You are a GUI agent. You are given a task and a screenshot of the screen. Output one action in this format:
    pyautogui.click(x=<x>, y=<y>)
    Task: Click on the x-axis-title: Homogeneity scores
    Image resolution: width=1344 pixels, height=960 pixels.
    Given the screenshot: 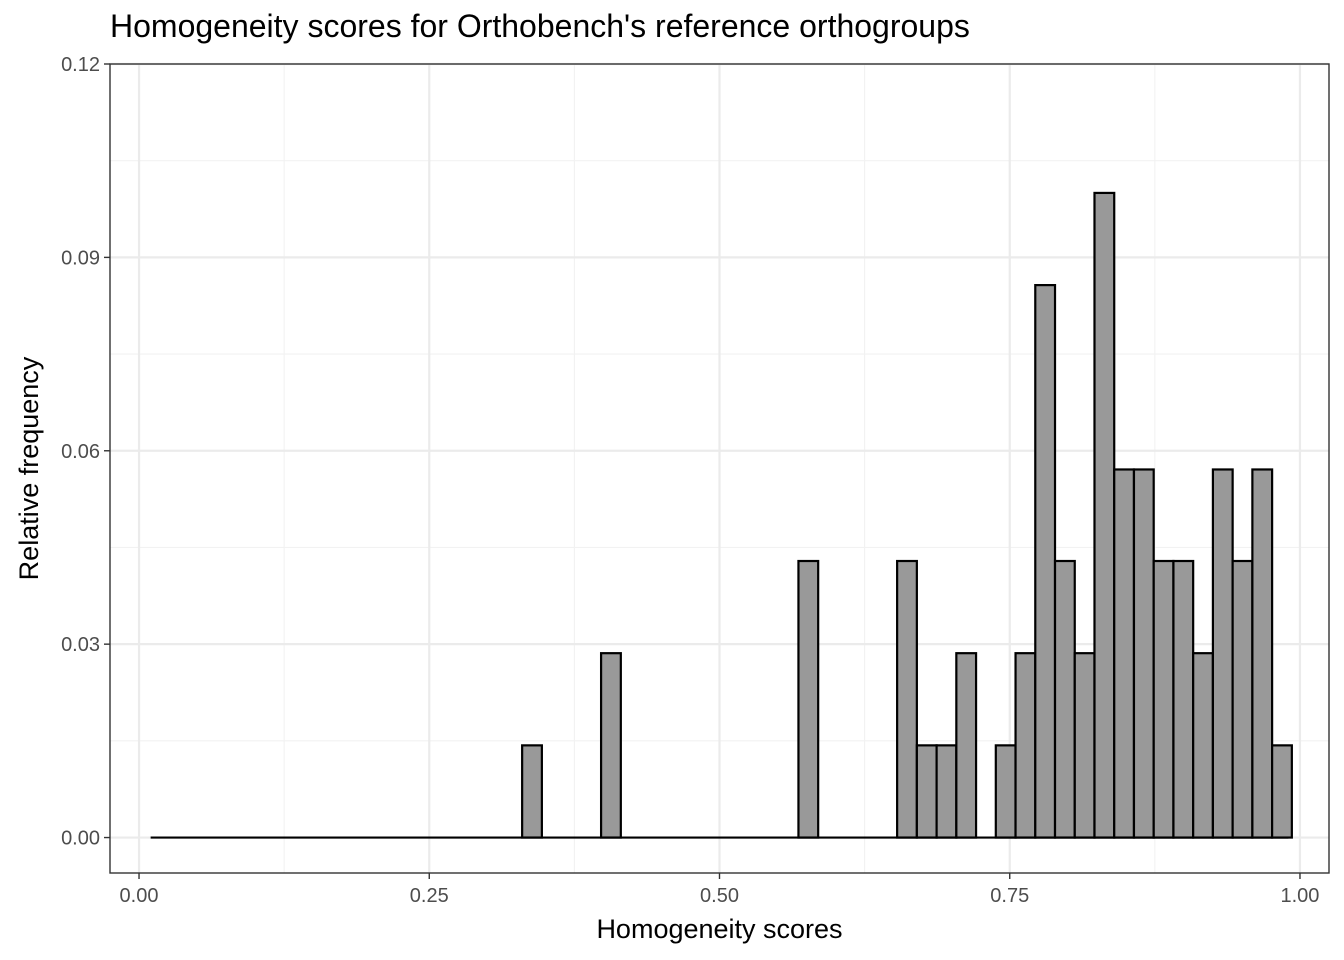 What is the action you would take?
    pyautogui.click(x=719, y=929)
    